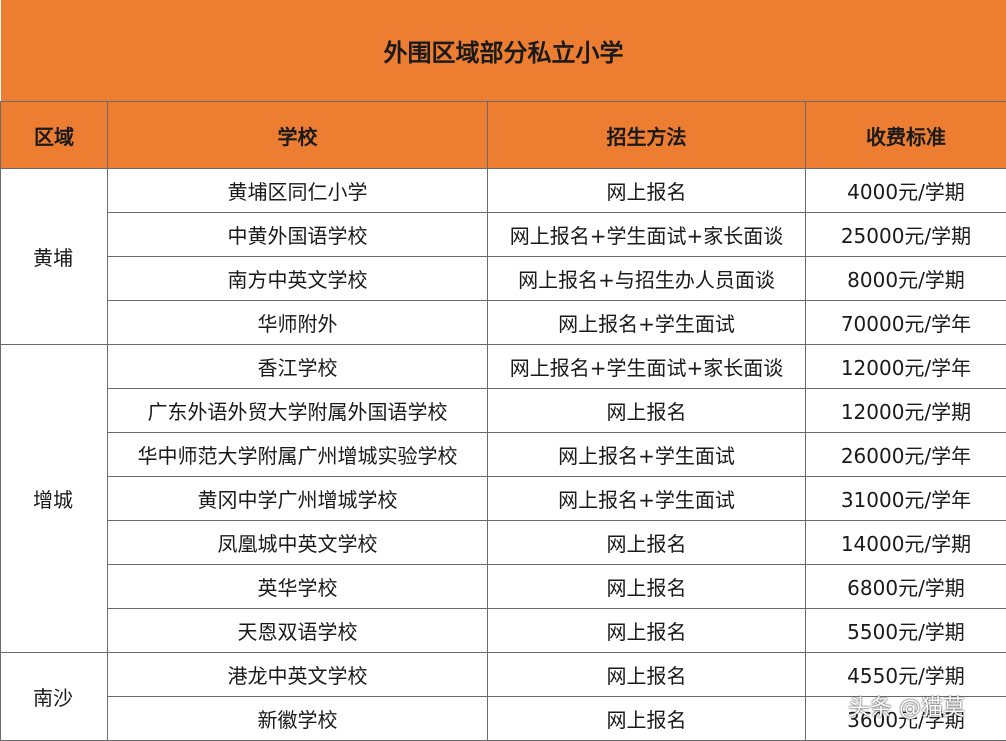 The height and width of the screenshot is (741, 1006). What do you see at coordinates (905, 542) in the screenshot?
I see `fee-cell: 14000元/学期` at bounding box center [905, 542].